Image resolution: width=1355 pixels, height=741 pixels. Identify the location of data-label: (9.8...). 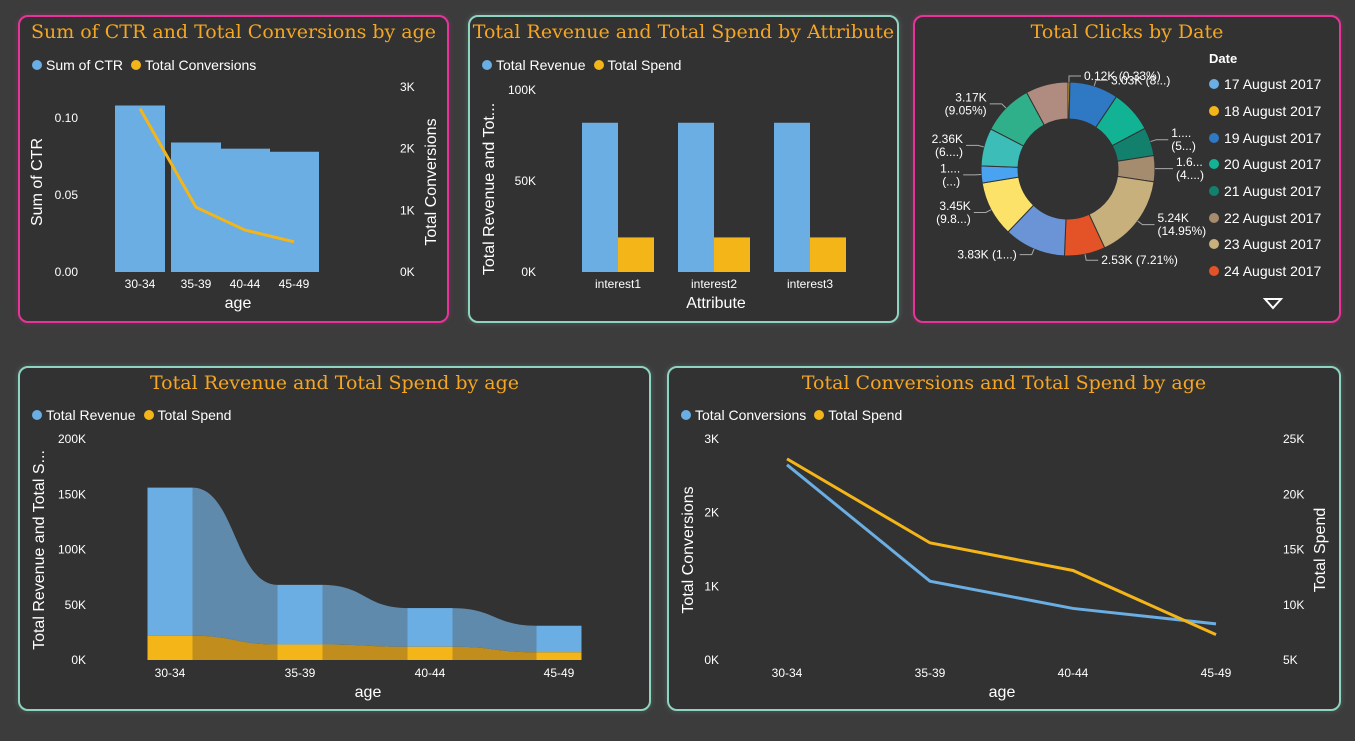
(953, 219).